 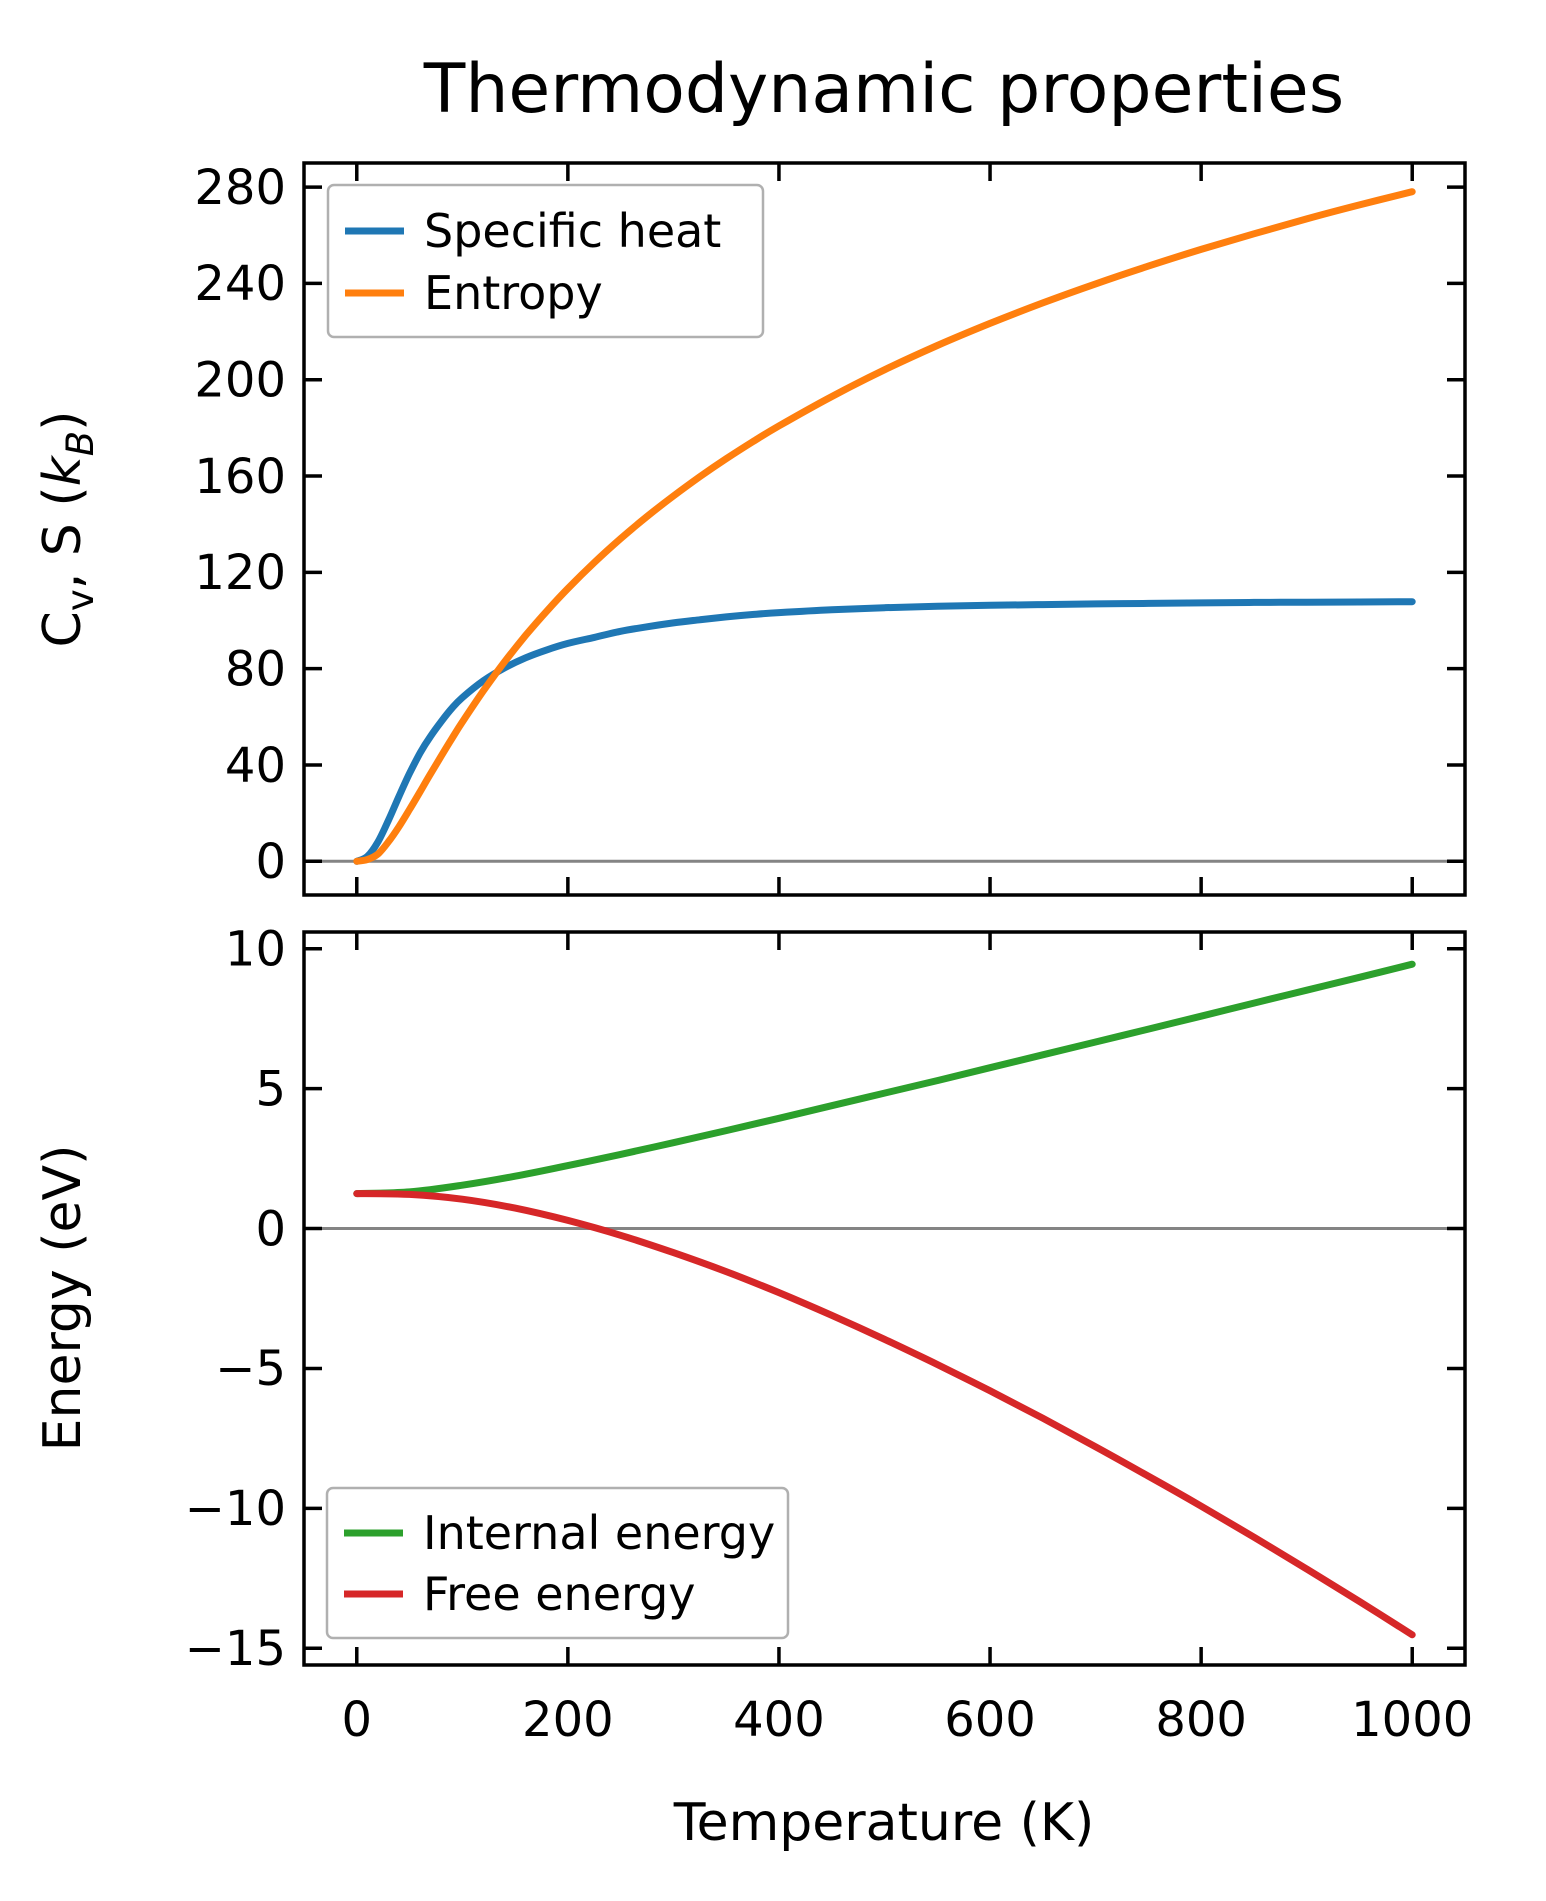 What do you see at coordinates (884, 1823) in the screenshot?
I see `x-axis-label: Temperature (K)` at bounding box center [884, 1823].